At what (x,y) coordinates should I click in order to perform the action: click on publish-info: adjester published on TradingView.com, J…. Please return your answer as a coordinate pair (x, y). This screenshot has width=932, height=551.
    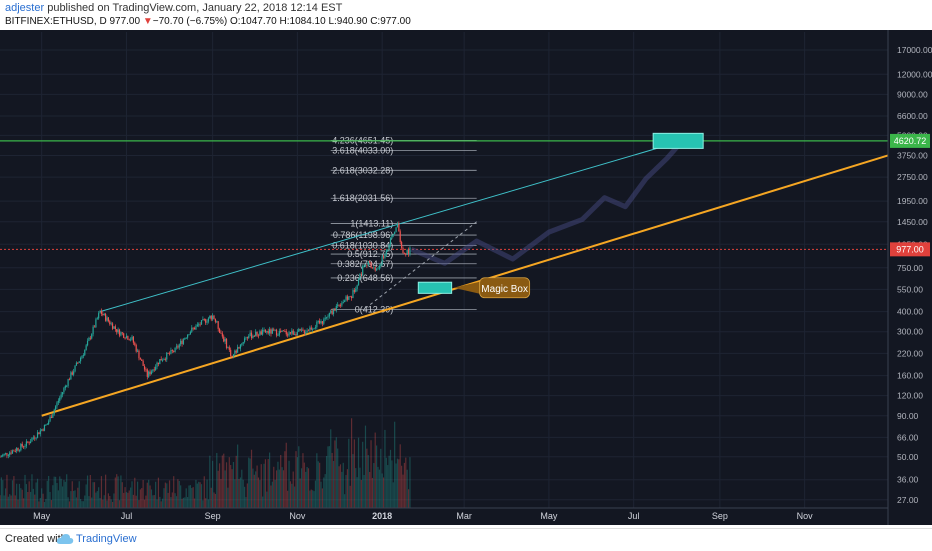
    Looking at the image, I should click on (173, 8).